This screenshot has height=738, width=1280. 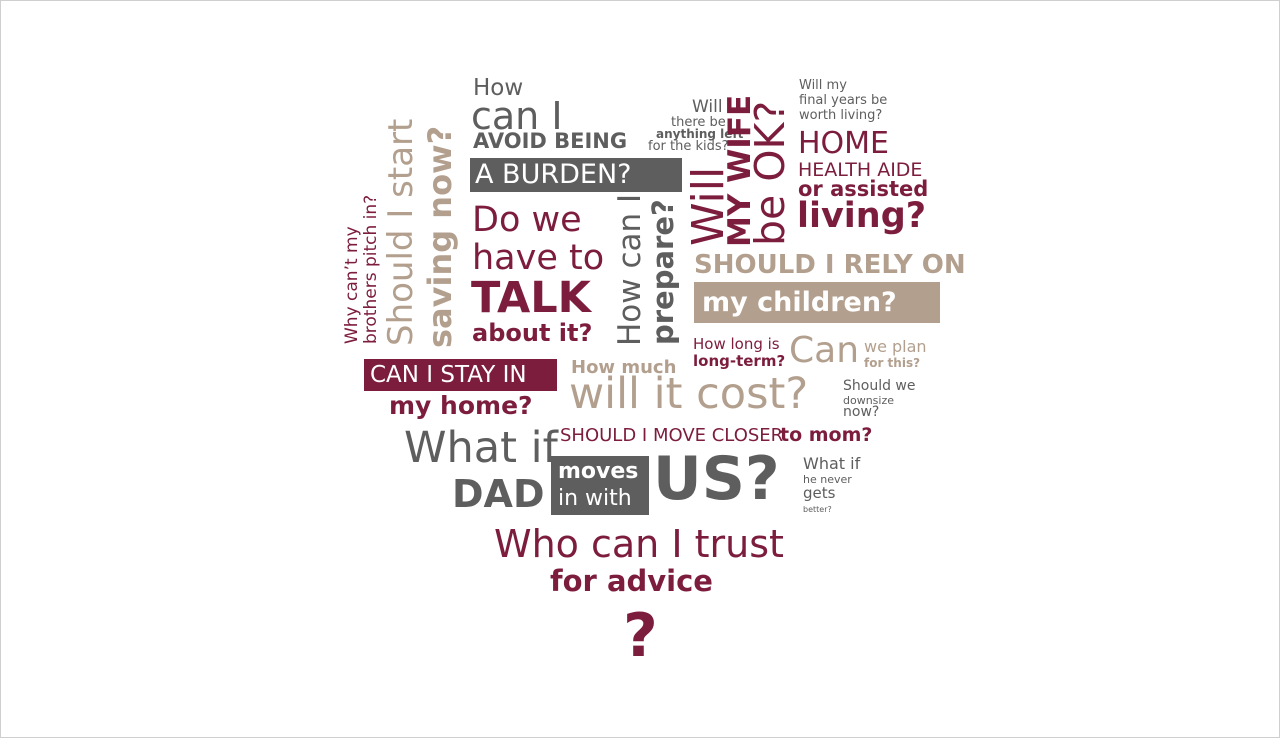 I want to click on phrase-now: now?, so click(x=861, y=412).